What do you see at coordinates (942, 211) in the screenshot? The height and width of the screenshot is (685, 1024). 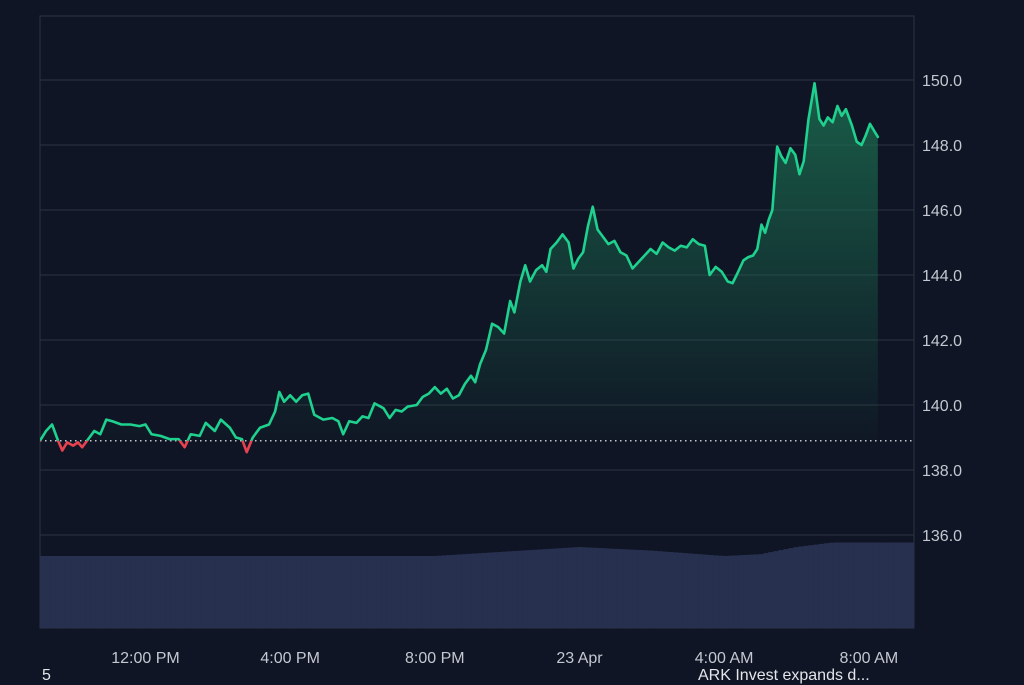 I see `y-tick-label: 146.0` at bounding box center [942, 211].